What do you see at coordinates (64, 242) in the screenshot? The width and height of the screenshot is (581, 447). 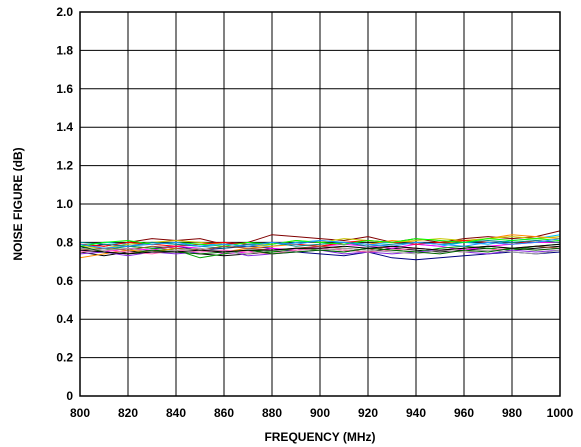 I see `y-tick-label: 0.8` at bounding box center [64, 242].